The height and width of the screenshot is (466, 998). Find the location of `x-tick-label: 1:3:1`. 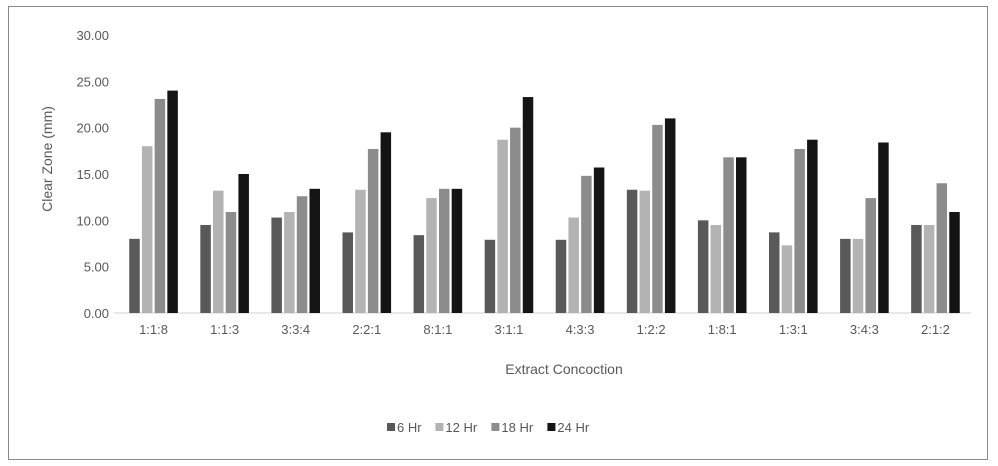

x-tick-label: 1:3:1 is located at coordinates (793, 329).